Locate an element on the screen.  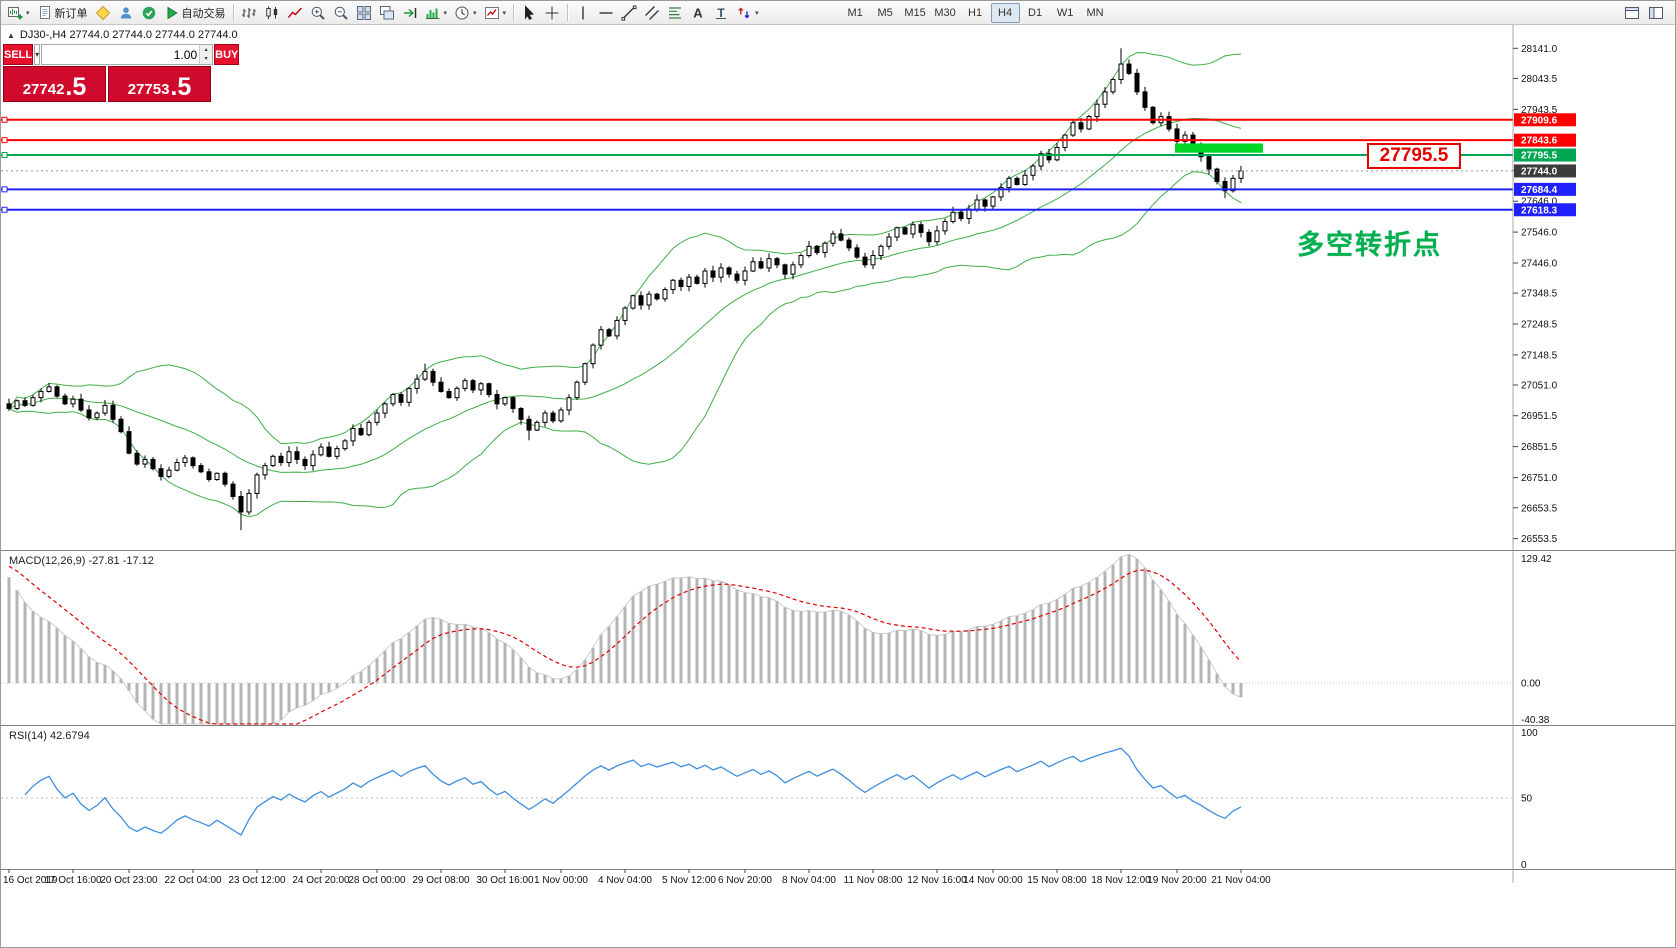
svg-text: 26951.5 is located at coordinates (1539, 416).